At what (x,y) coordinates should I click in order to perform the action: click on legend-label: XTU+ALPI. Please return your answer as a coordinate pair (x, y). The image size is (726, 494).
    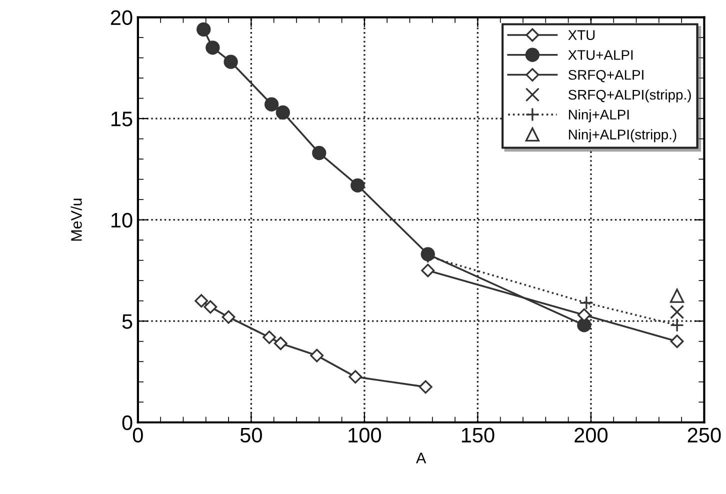
    Looking at the image, I should click on (600, 55).